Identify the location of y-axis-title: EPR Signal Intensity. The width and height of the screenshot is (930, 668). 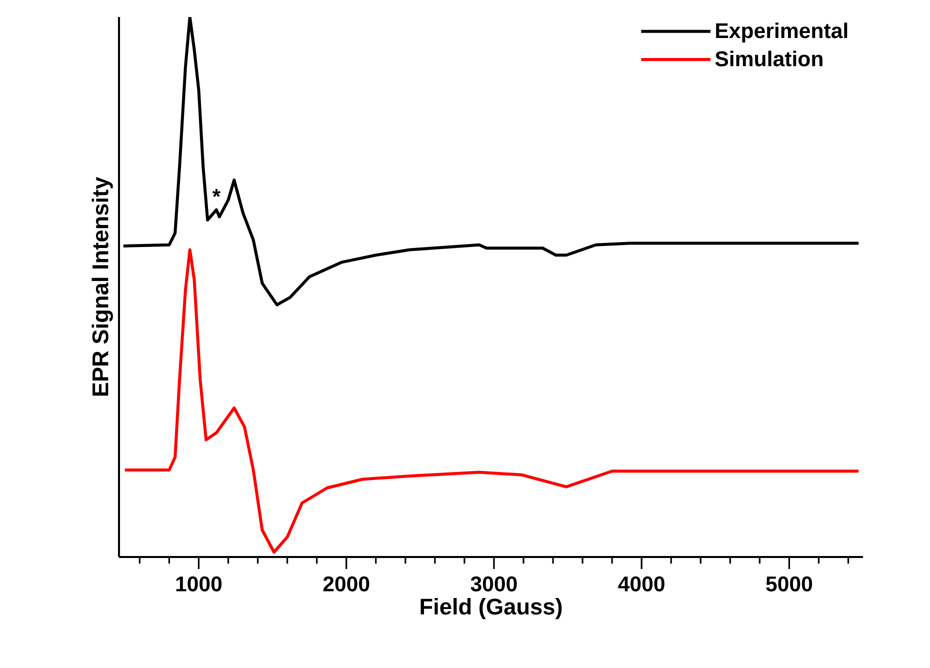
(102, 286).